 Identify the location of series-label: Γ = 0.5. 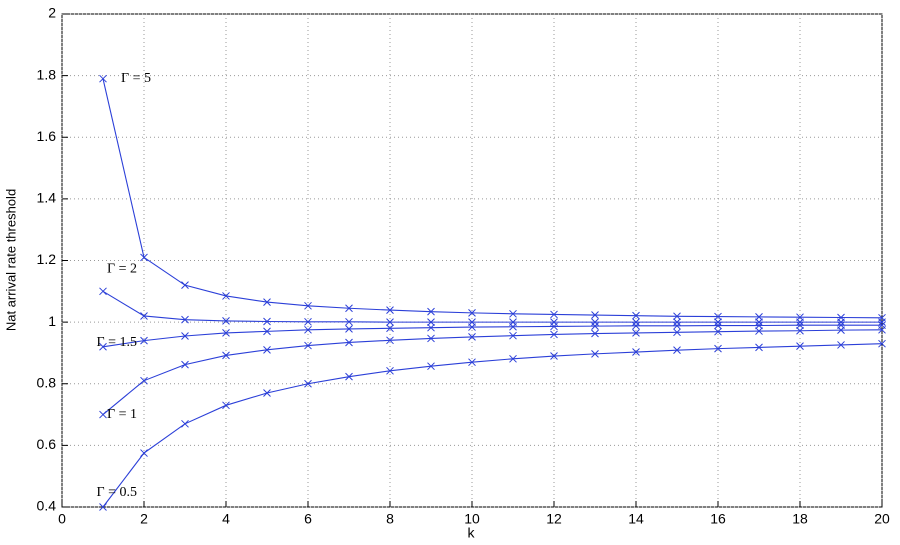
(117, 492).